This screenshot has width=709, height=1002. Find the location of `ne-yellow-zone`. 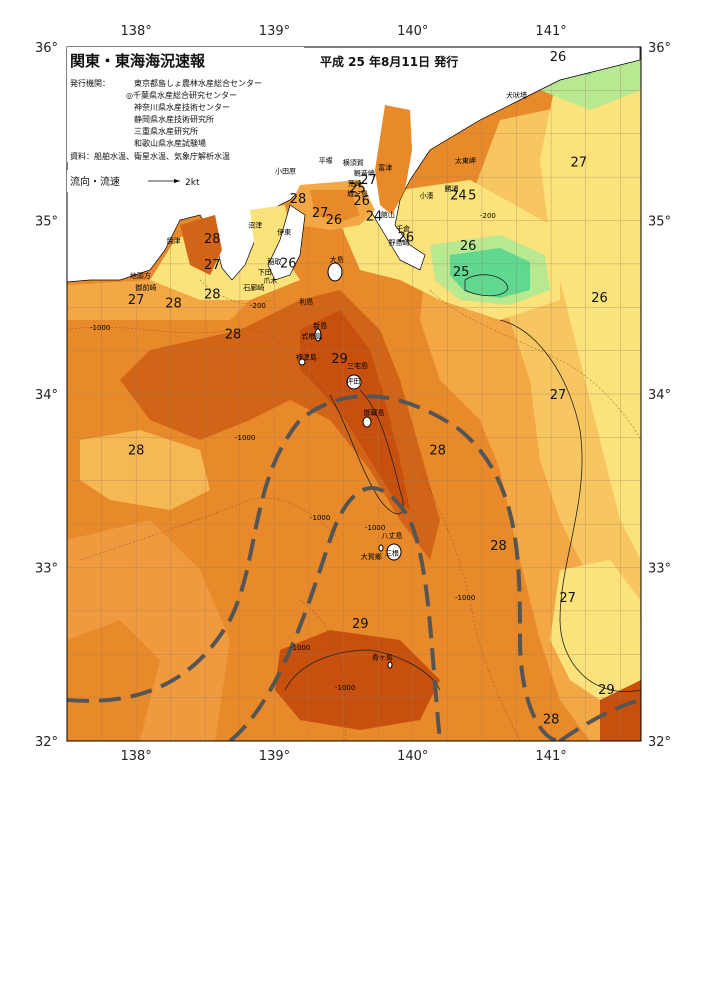

ne-yellow-zone is located at coordinates (590, 303).